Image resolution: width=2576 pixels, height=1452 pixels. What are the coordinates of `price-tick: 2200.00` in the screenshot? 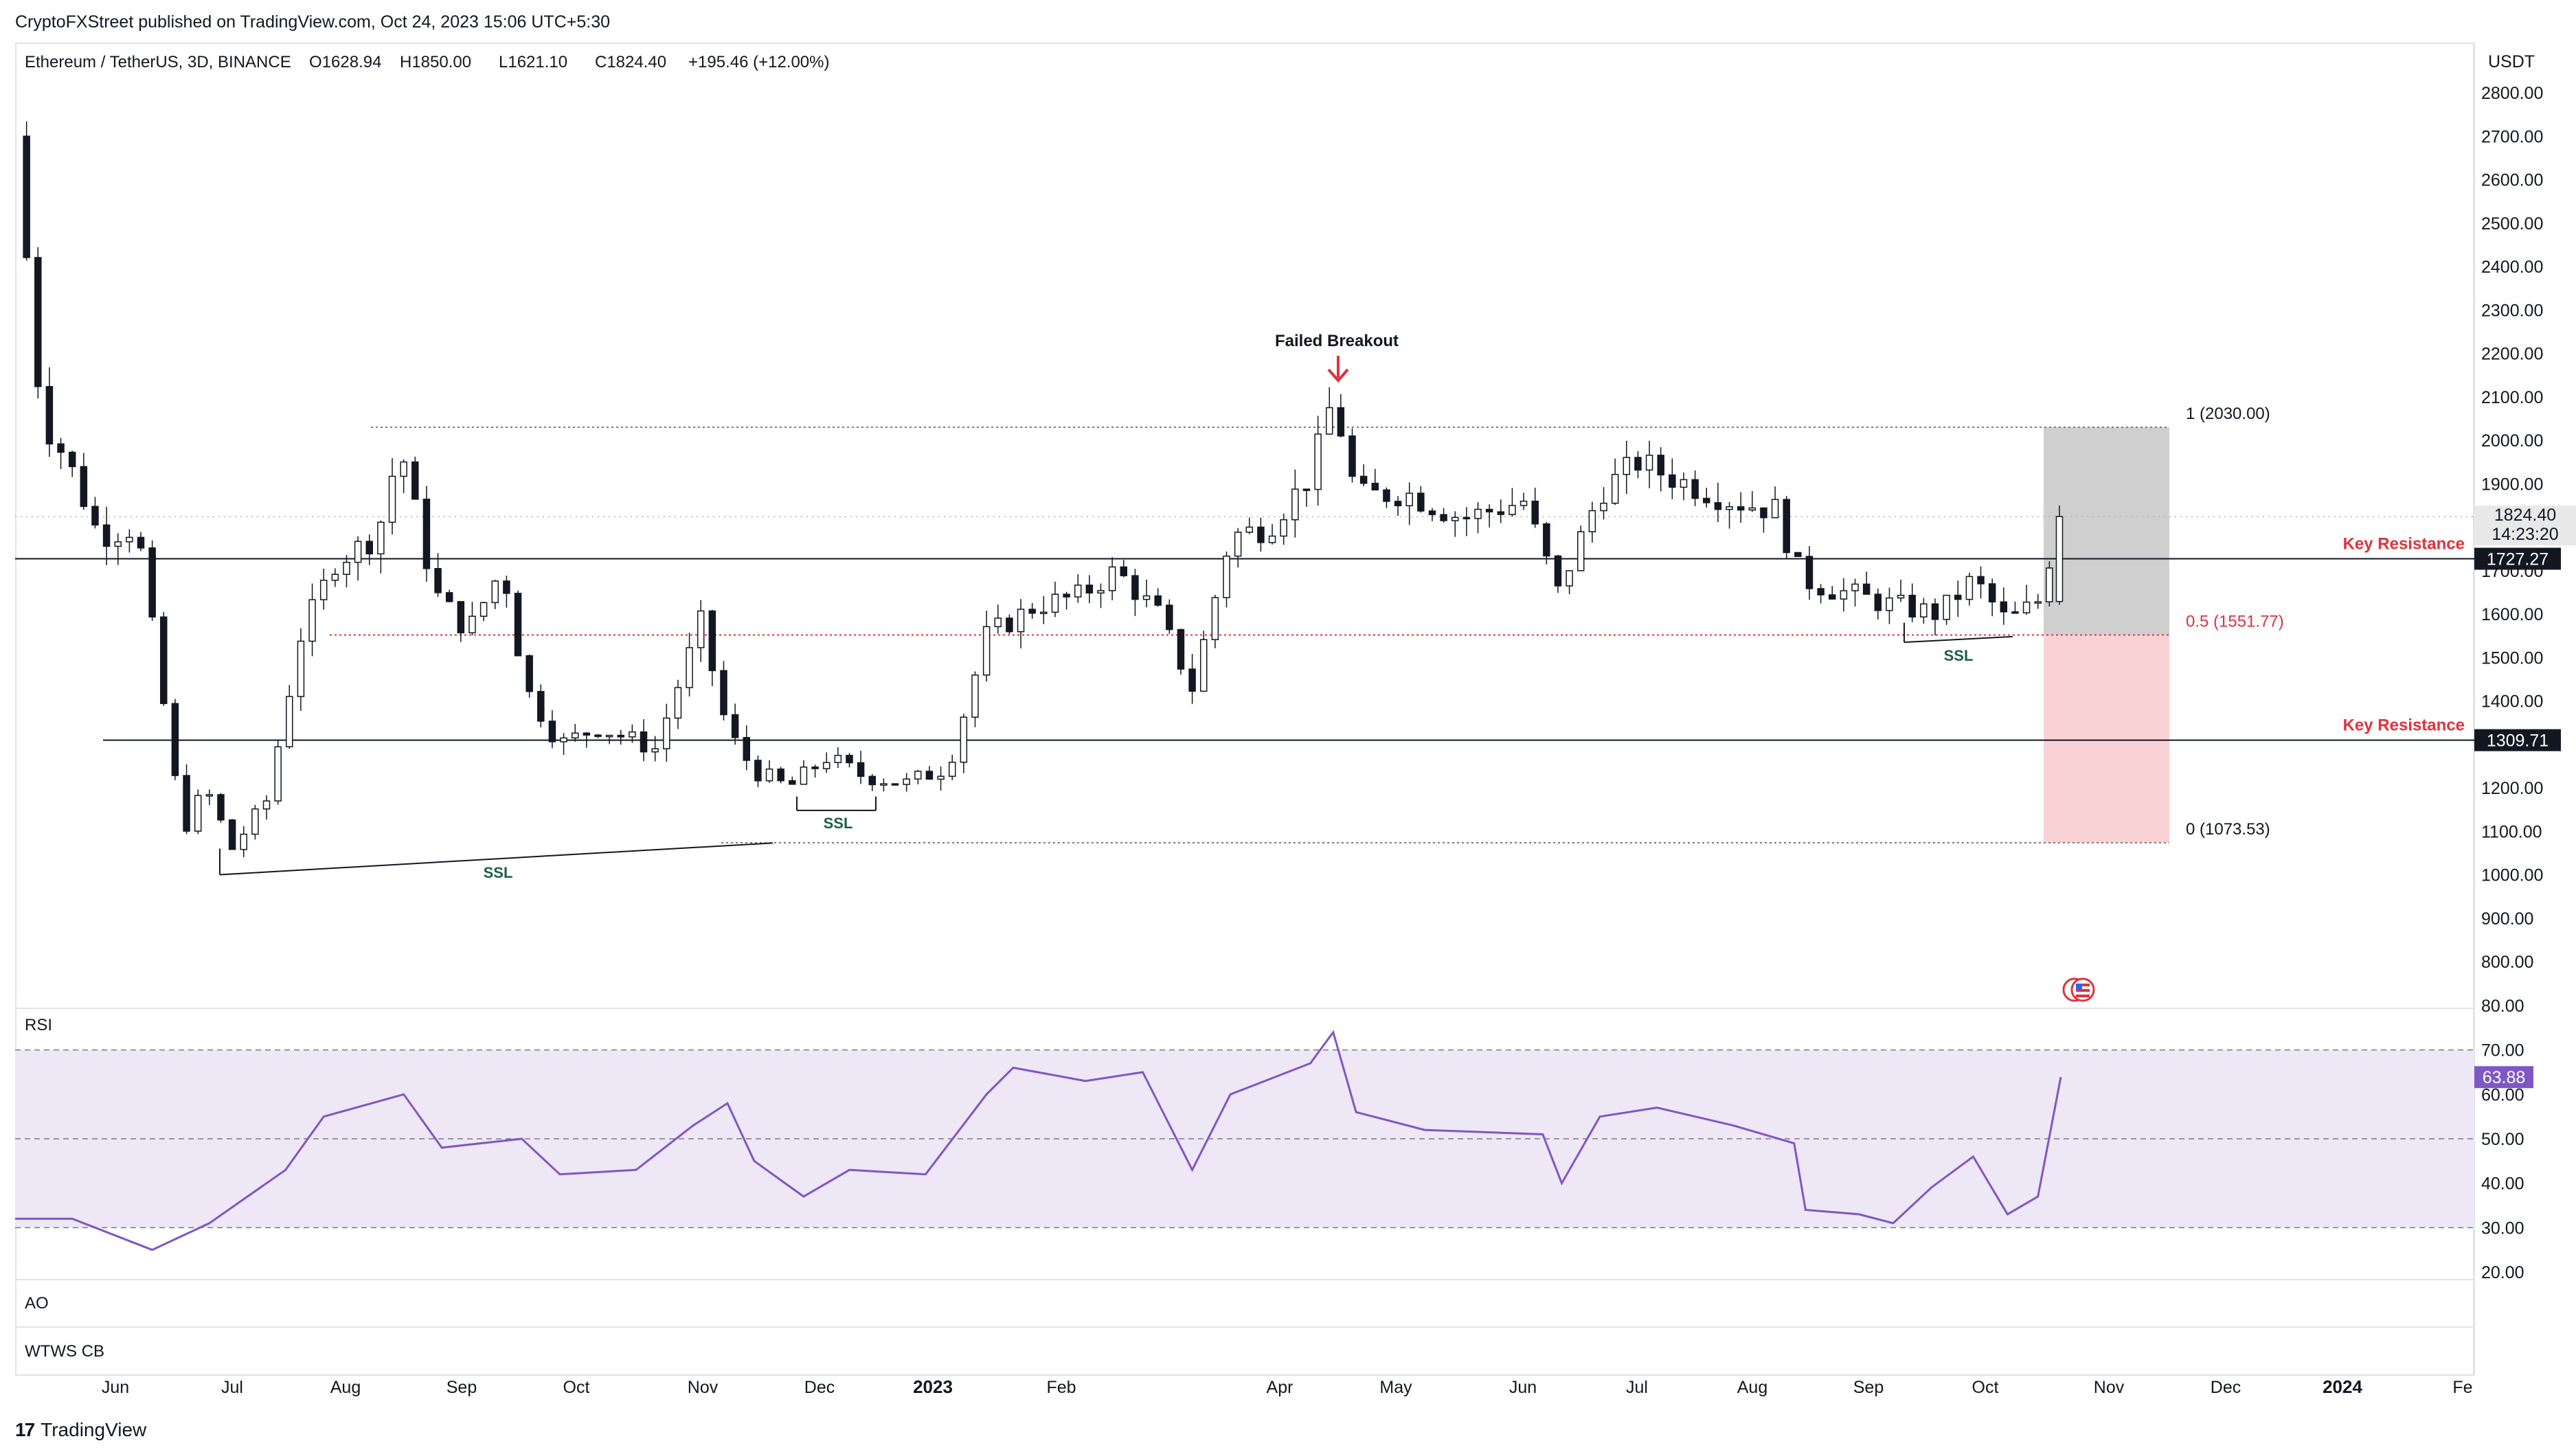 It's located at (2512, 355).